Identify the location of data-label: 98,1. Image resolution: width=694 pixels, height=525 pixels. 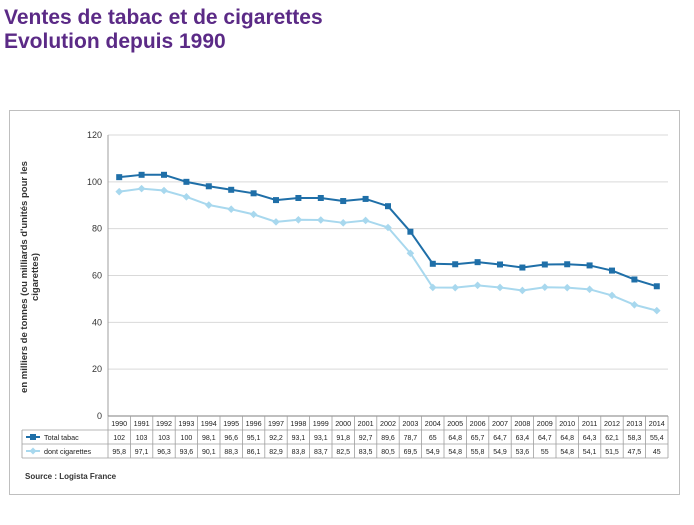
(209, 438).